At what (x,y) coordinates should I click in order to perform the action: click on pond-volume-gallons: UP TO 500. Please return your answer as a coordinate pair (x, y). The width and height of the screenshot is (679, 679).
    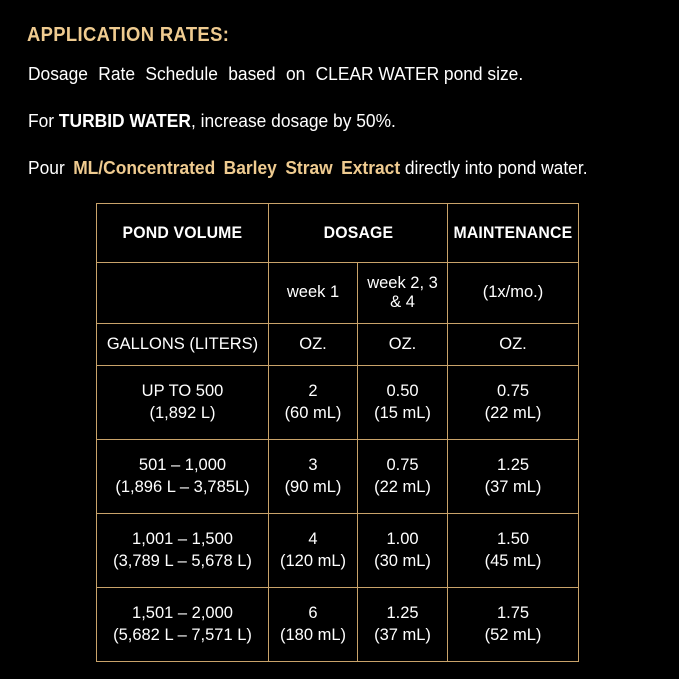
    Looking at the image, I should click on (182, 391).